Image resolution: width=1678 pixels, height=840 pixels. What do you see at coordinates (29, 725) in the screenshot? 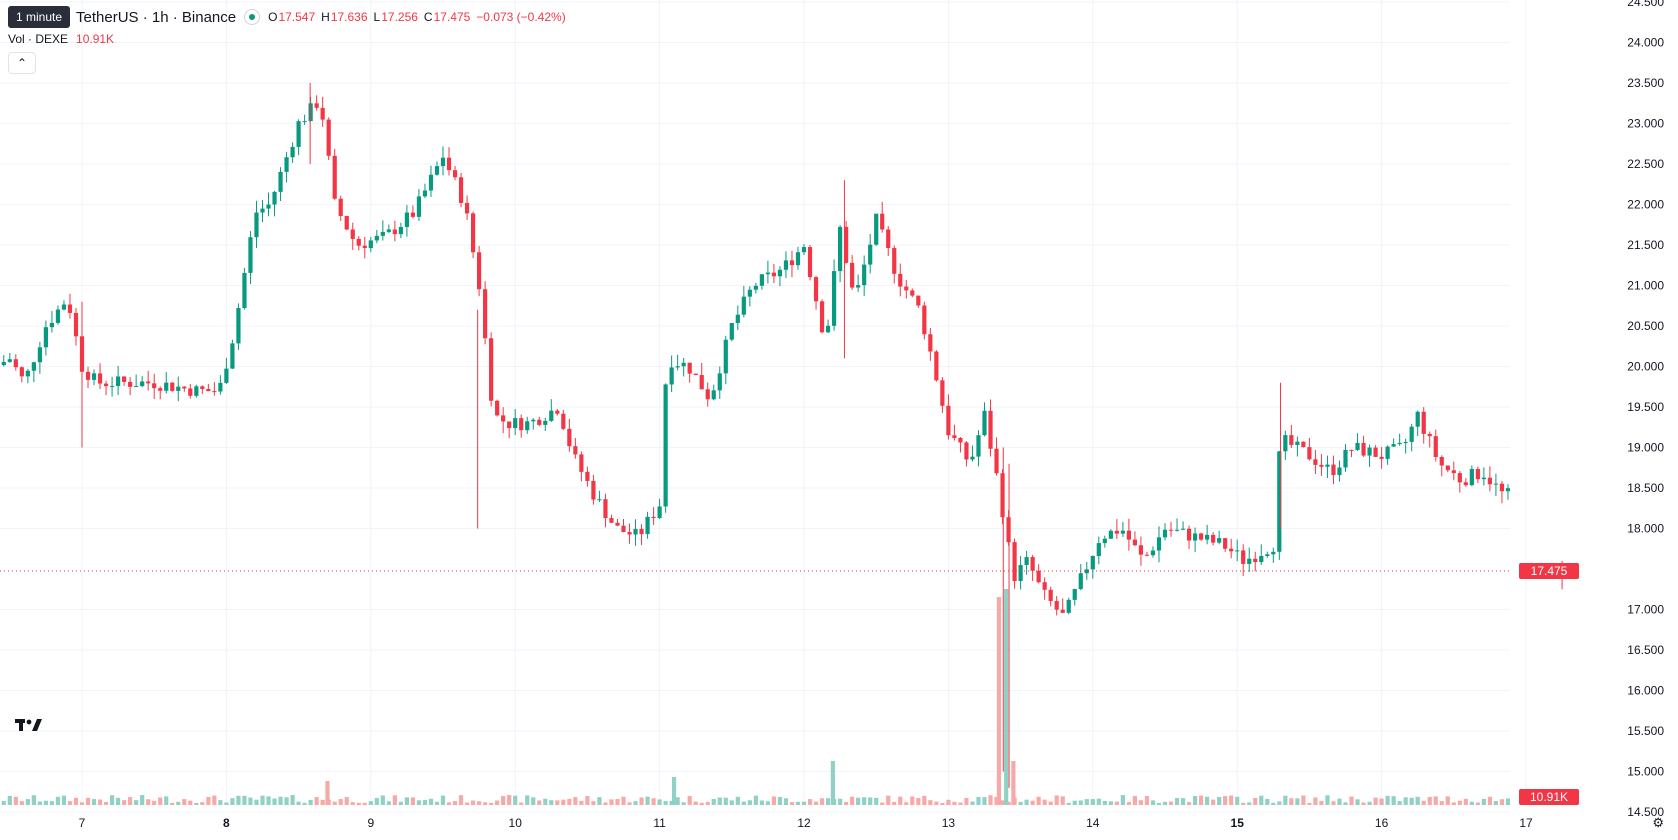
I see `tradingview-logo-icon` at bounding box center [29, 725].